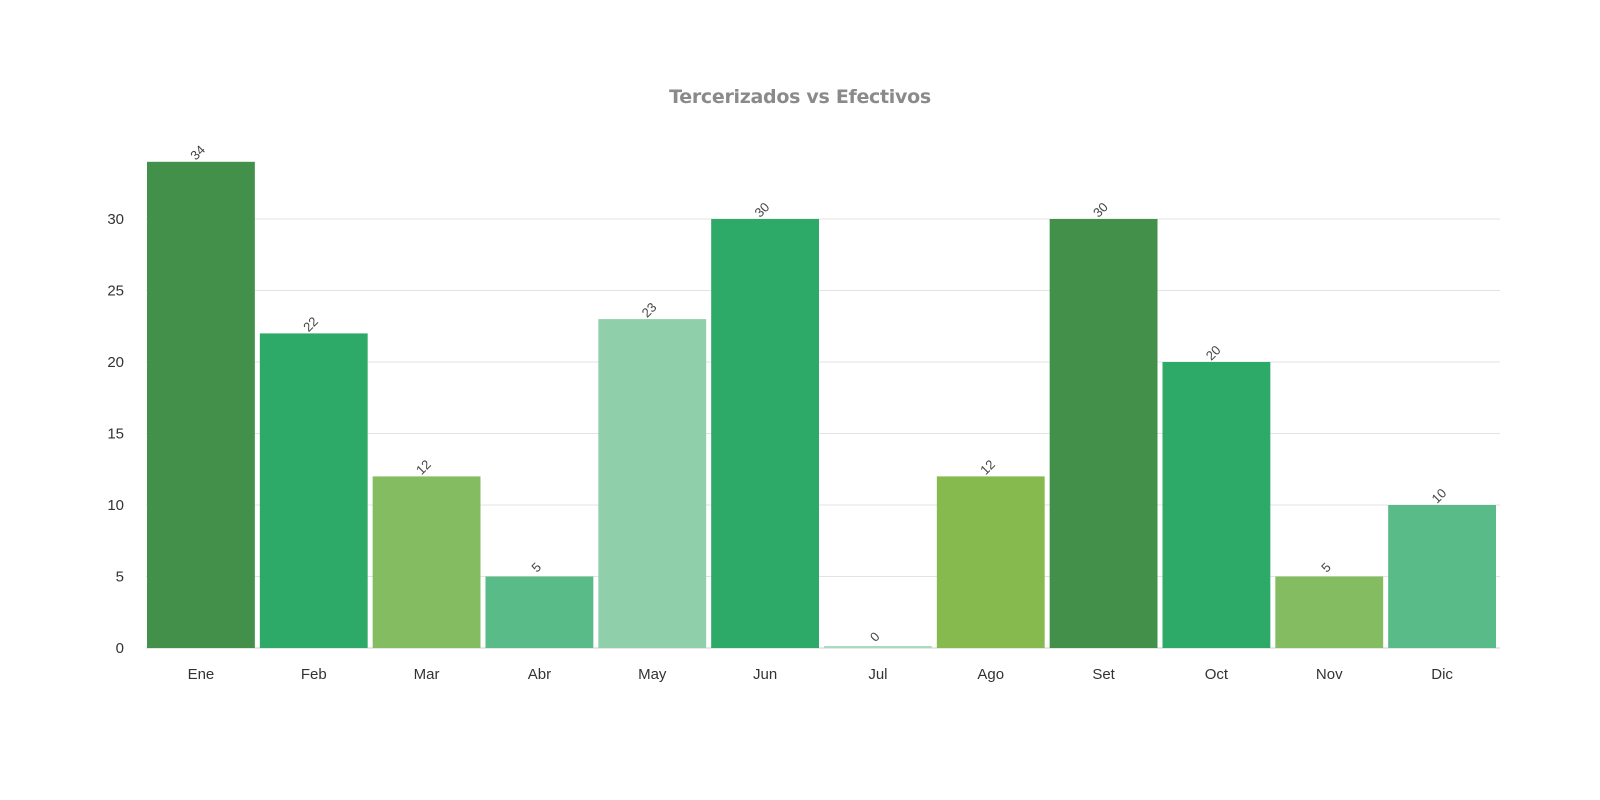 The height and width of the screenshot is (800, 1600). What do you see at coordinates (115, 362) in the screenshot?
I see `y-tick-label: 20` at bounding box center [115, 362].